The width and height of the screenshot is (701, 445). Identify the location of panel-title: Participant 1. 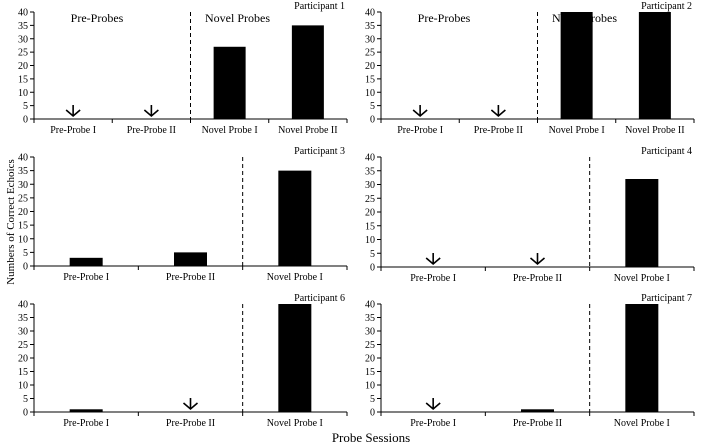
(319, 6).